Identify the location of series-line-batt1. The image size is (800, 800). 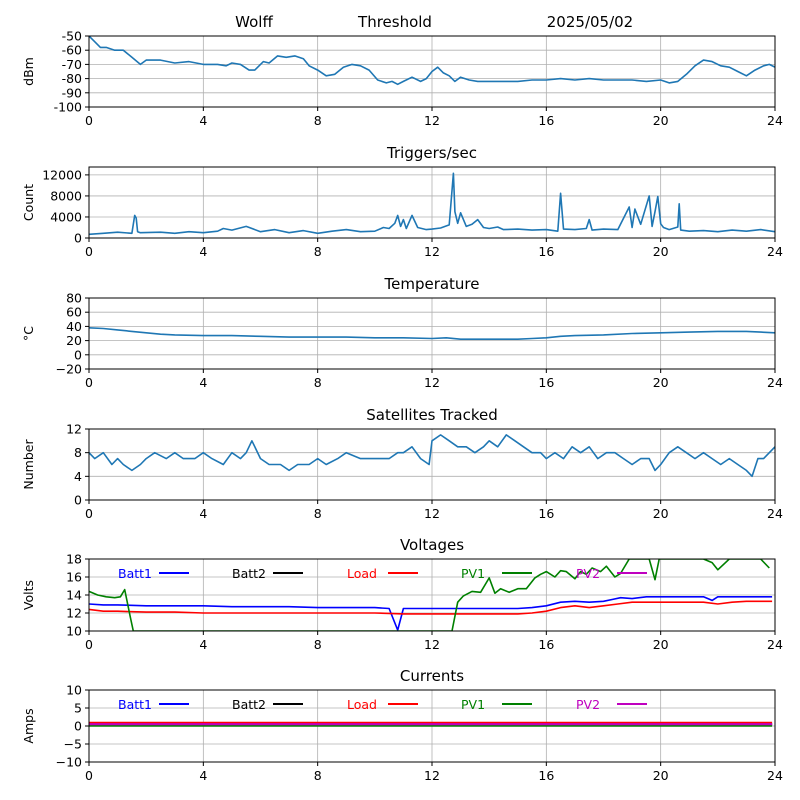
(431, 613).